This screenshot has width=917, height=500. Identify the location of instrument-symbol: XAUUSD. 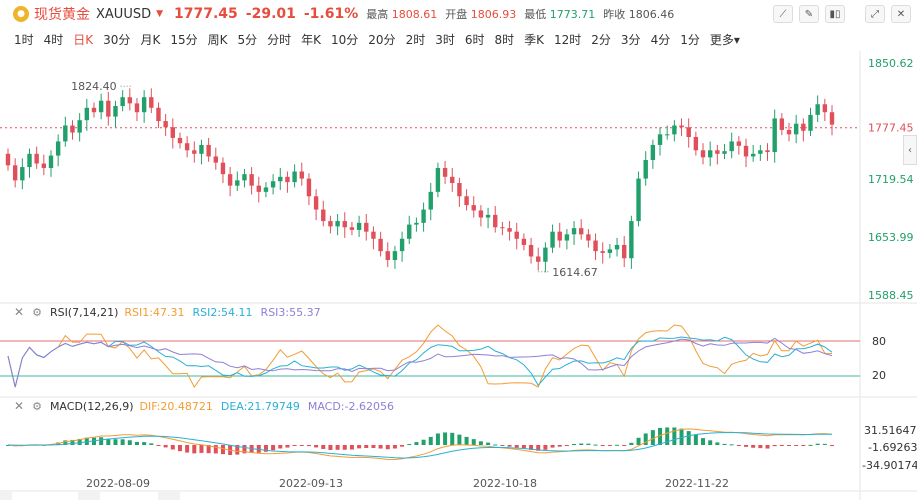
(124, 14).